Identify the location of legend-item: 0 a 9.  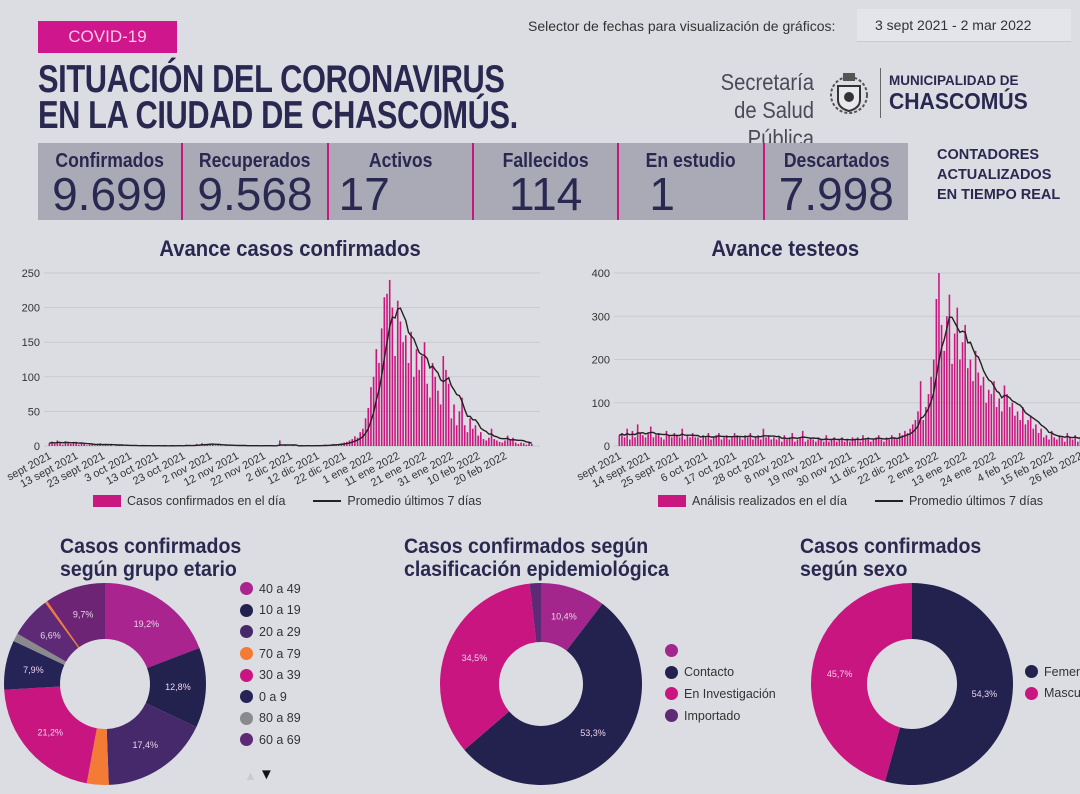
(270, 697).